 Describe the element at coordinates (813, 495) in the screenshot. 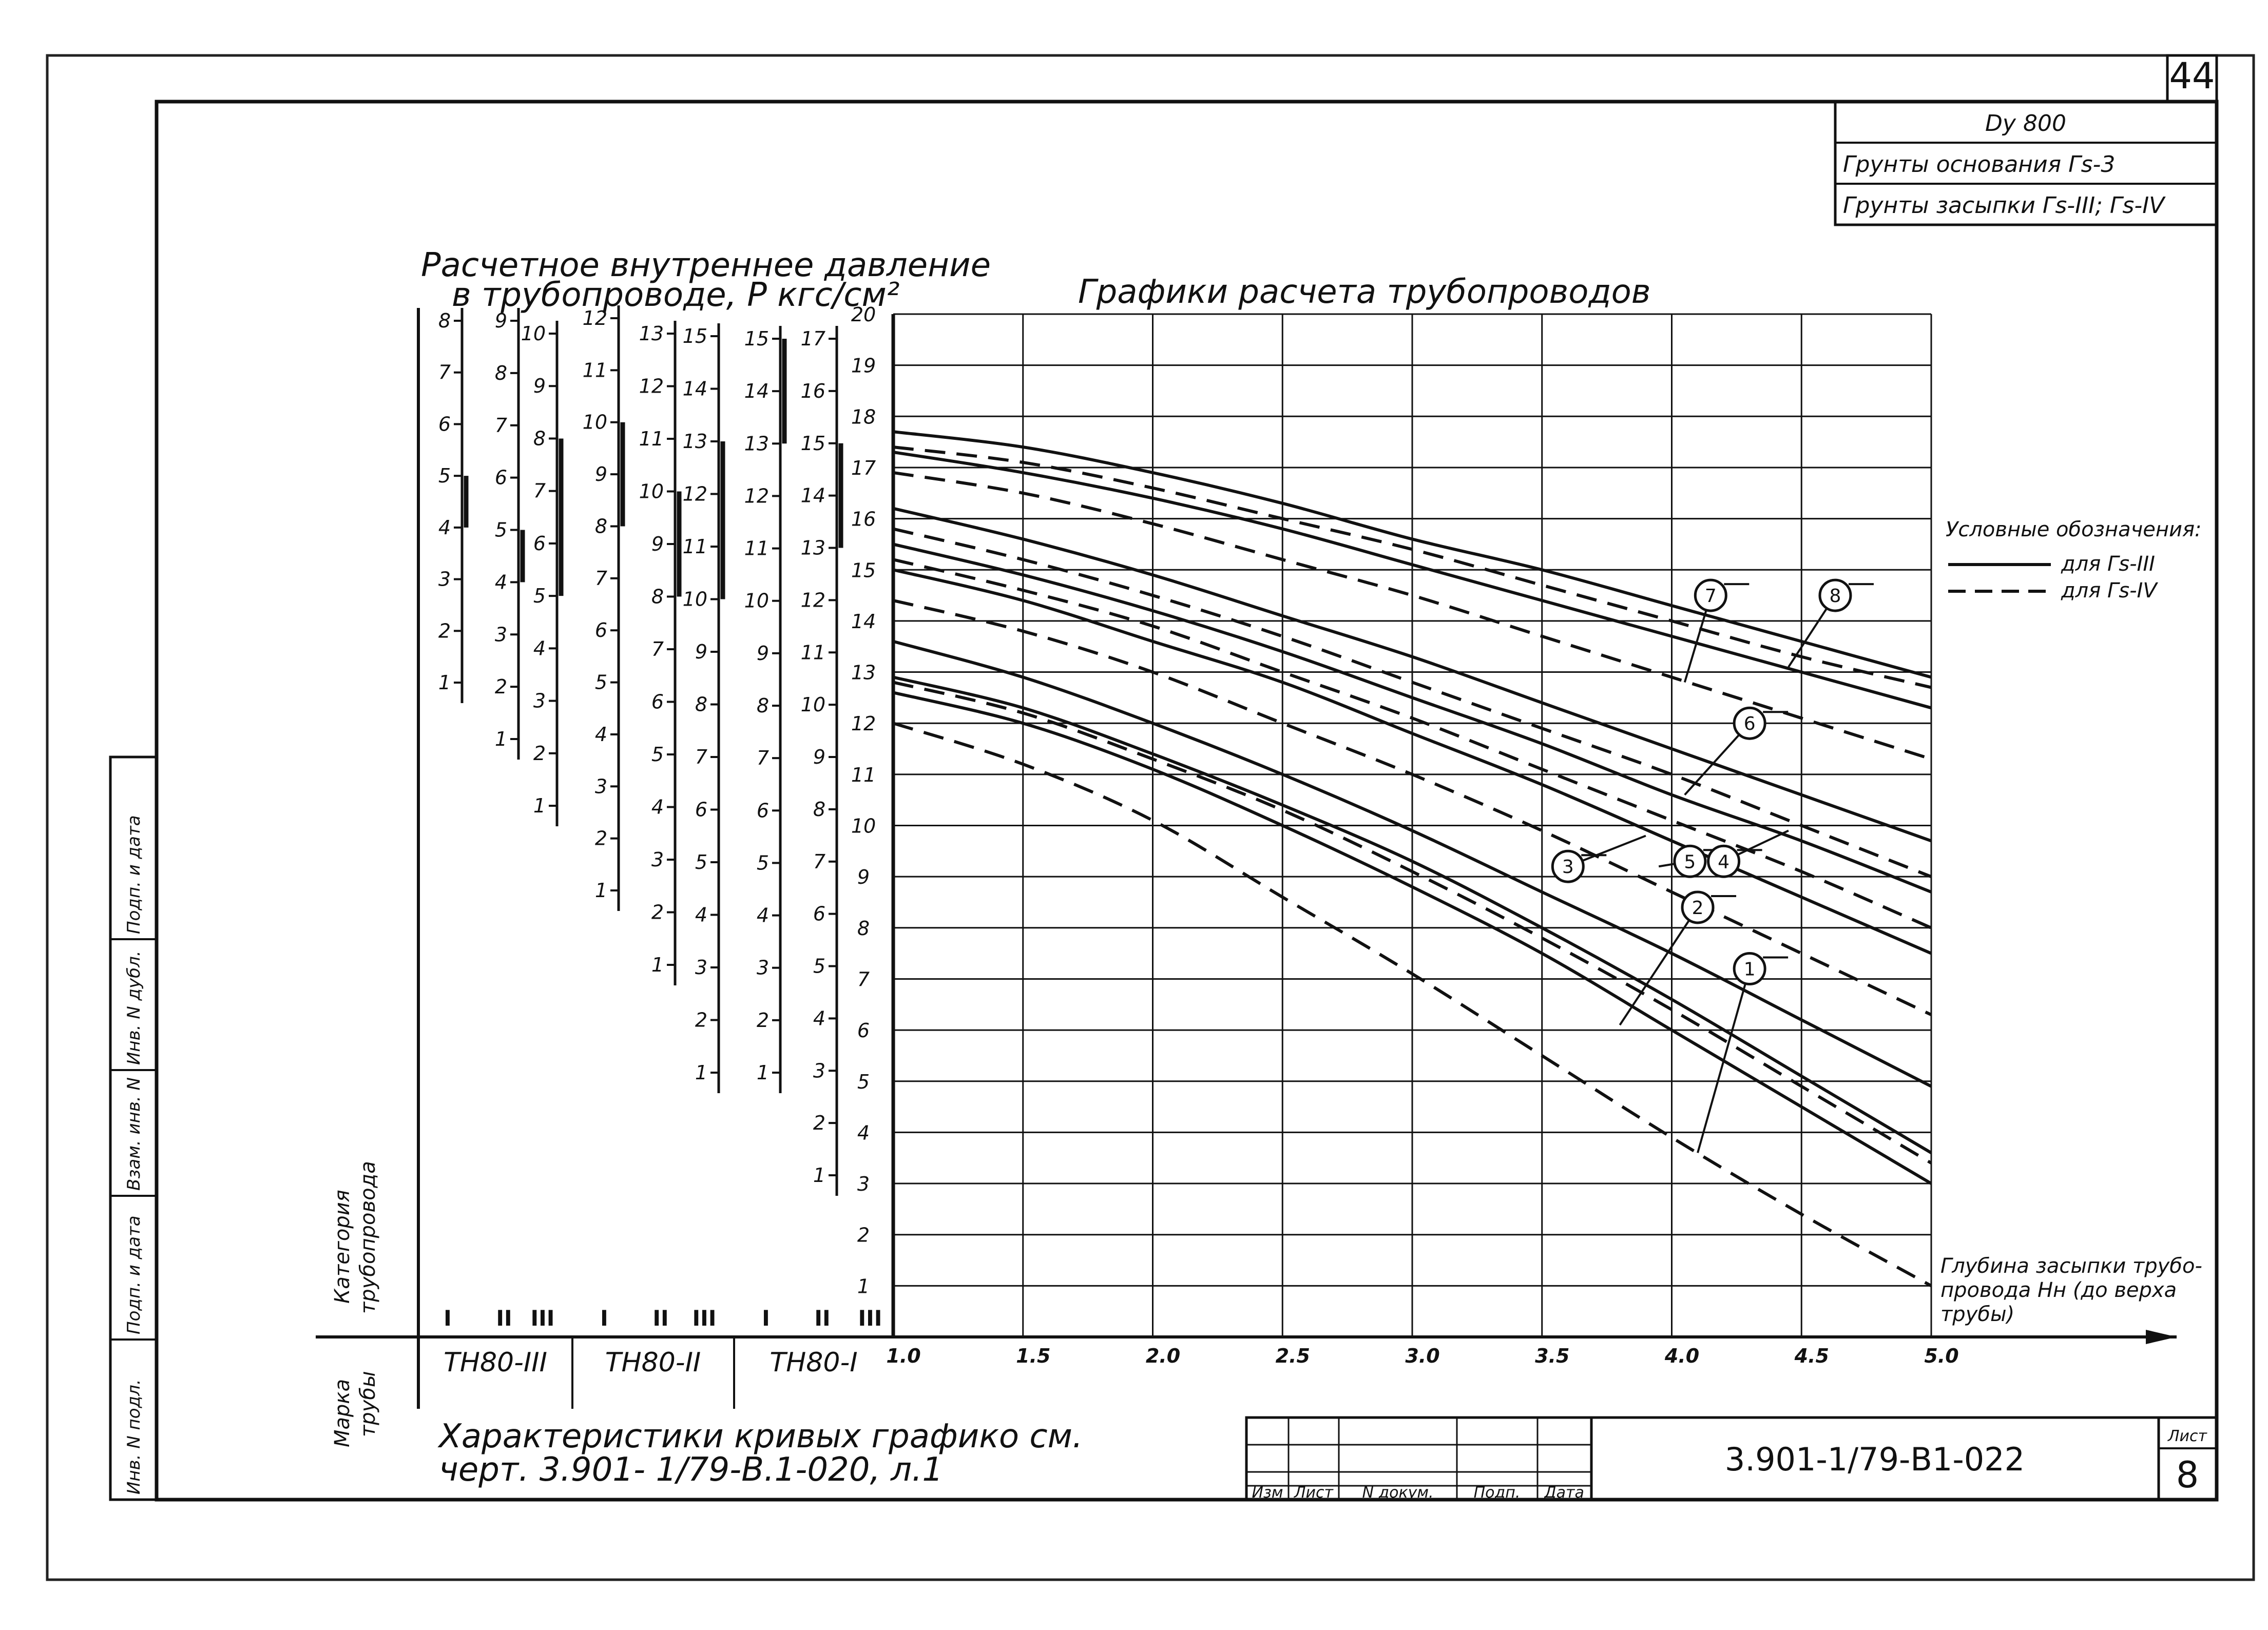

I see `scale-tick-label: 14` at that location.